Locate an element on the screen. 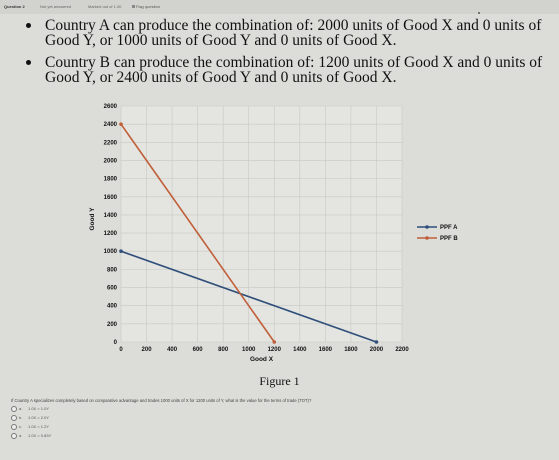  x-tick-label: 1600 is located at coordinates (326, 350).